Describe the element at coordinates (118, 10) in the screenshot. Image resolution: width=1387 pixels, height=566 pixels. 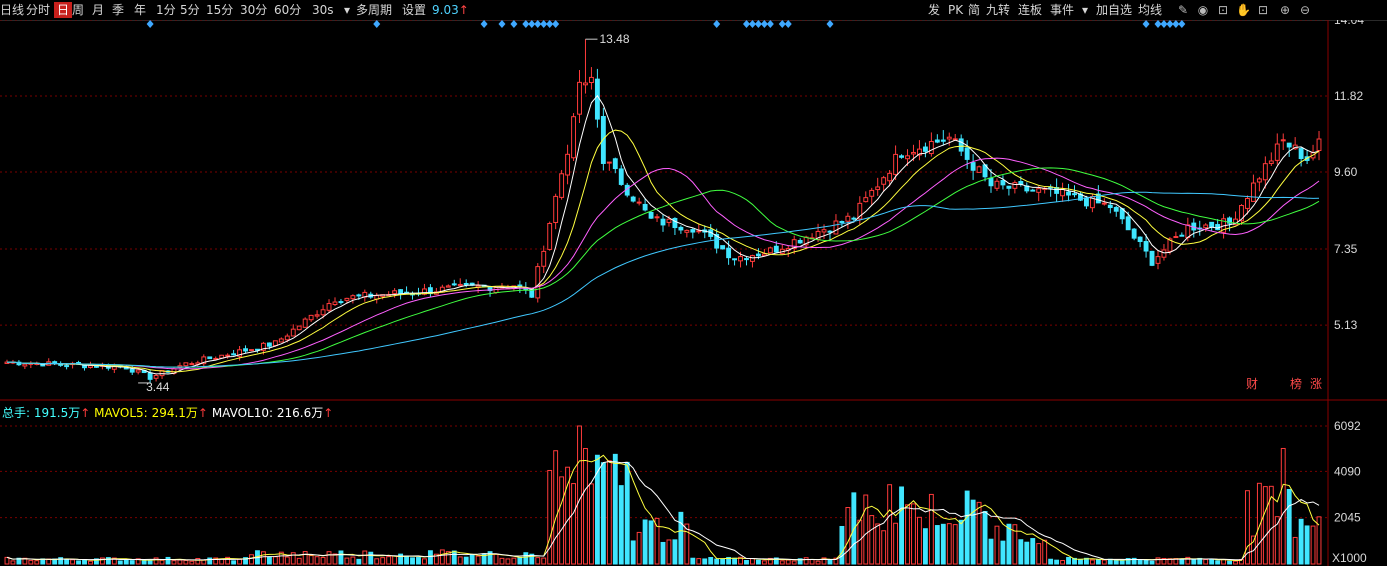
I see `period-tab-5: 季` at that location.